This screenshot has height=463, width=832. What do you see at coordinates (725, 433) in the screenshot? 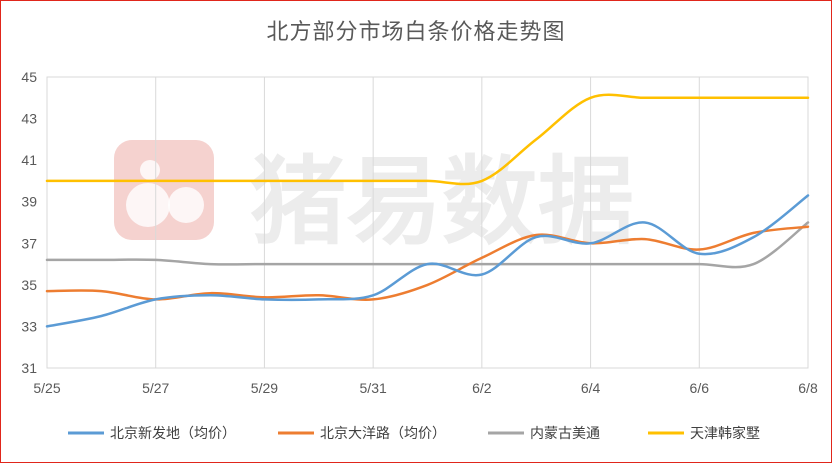
I see `legend-label: 天津韩家墅` at bounding box center [725, 433].